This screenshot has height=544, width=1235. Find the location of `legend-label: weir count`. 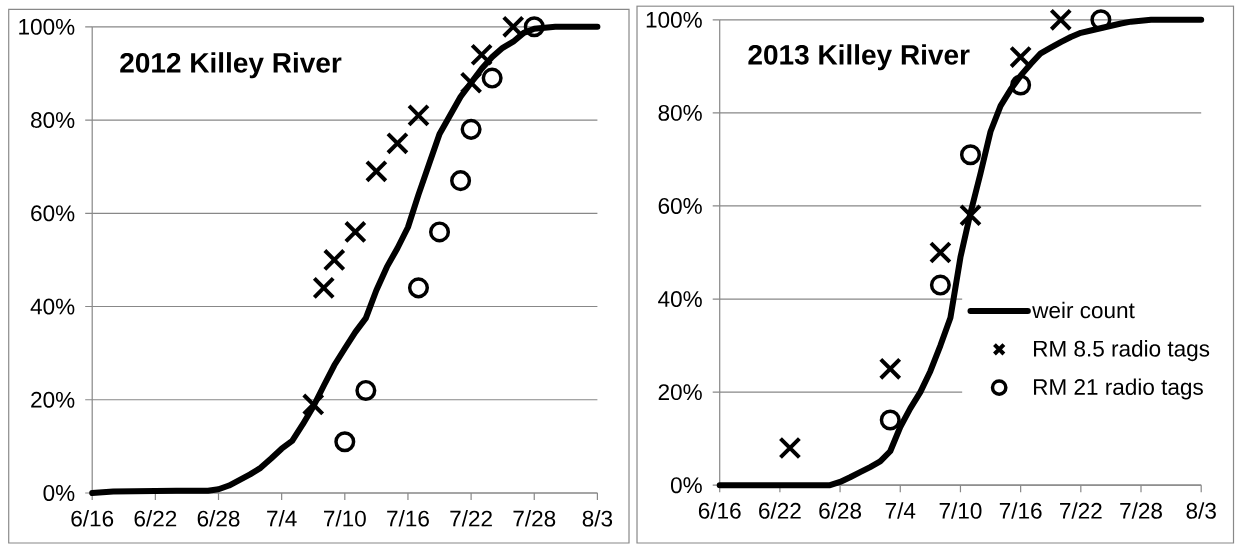

legend-label: weir count is located at coordinates (1083, 310).